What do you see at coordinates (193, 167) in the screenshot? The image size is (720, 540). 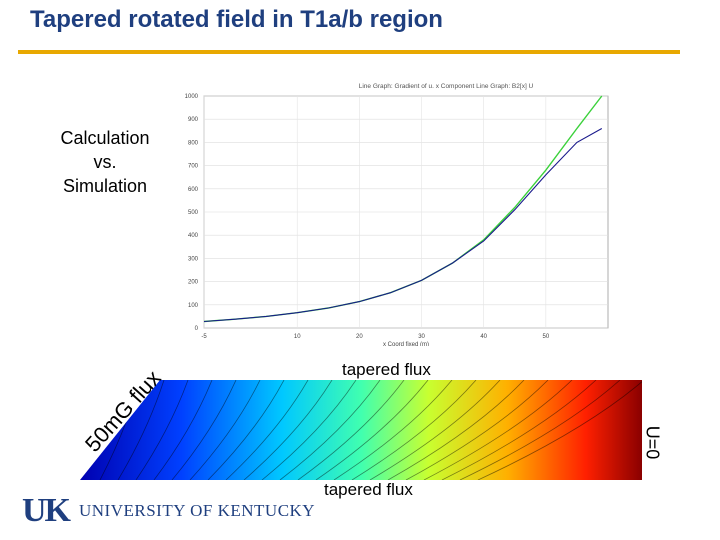 I see `y-tick-label: 700` at bounding box center [193, 167].